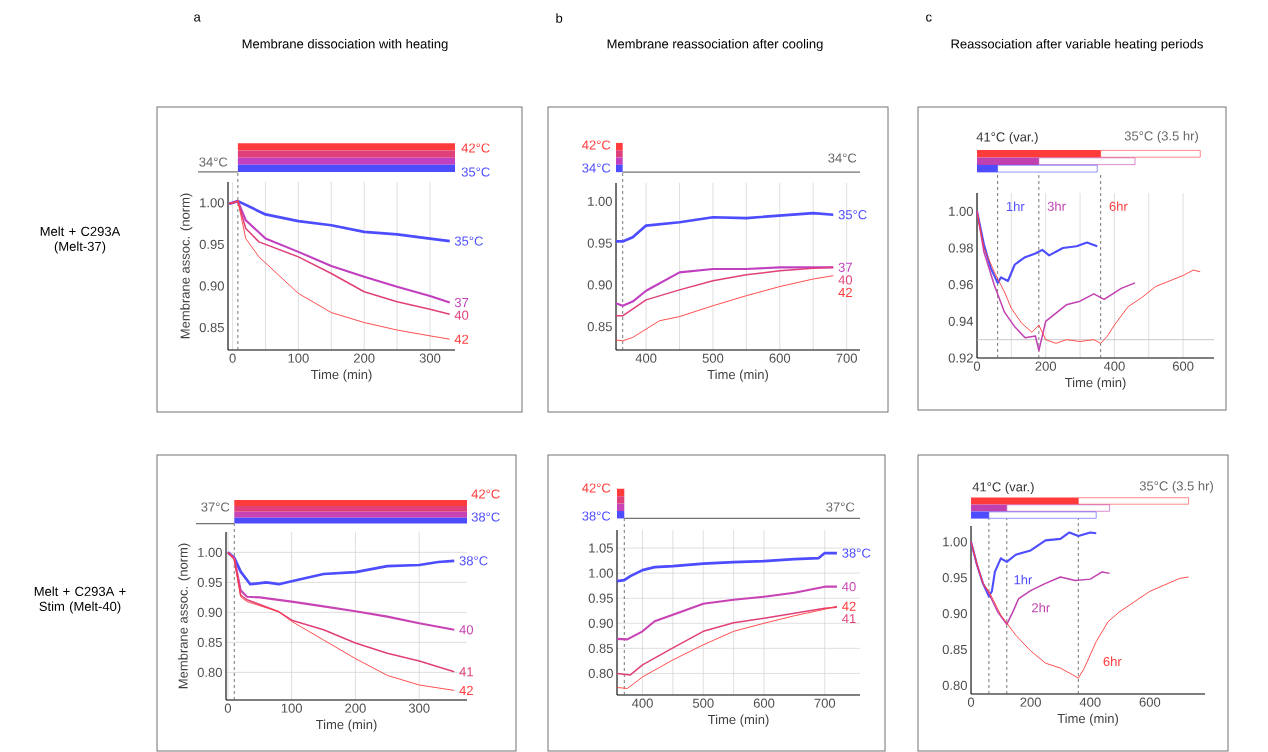  What do you see at coordinates (197, 18) in the screenshot?
I see `chart-title: a` at bounding box center [197, 18].